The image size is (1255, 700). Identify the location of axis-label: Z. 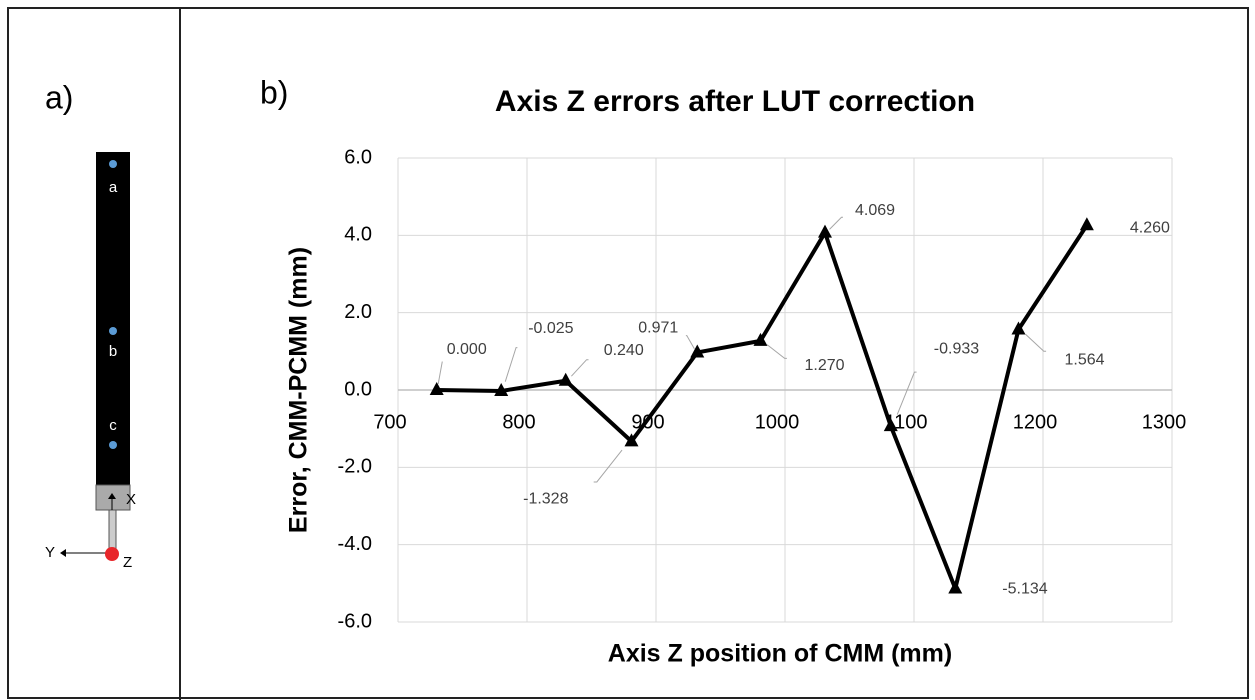
(127, 562).